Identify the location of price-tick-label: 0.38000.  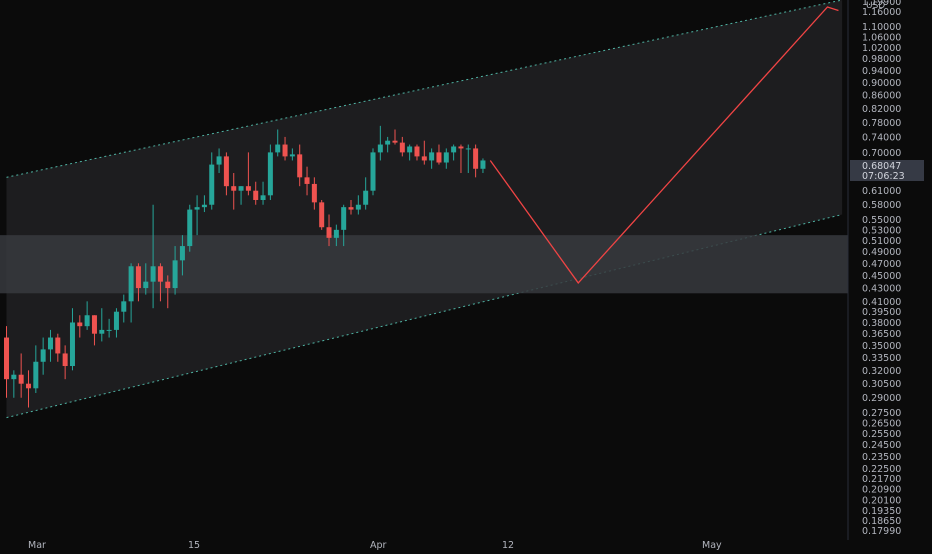
(881, 323).